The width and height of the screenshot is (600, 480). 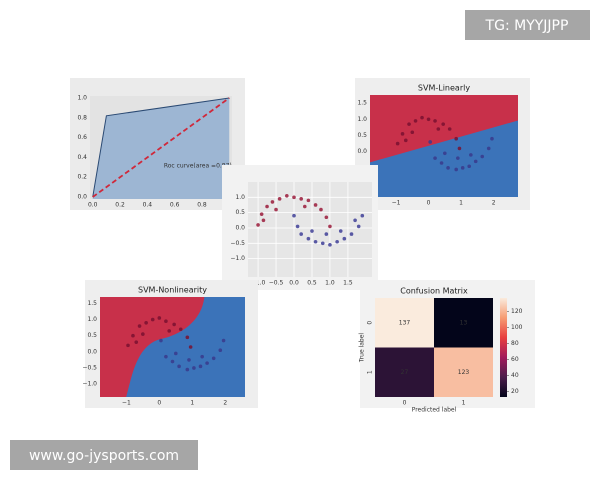 What do you see at coordinates (370, 372) in the screenshot?
I see `y-tick-label: 1` at bounding box center [370, 372].